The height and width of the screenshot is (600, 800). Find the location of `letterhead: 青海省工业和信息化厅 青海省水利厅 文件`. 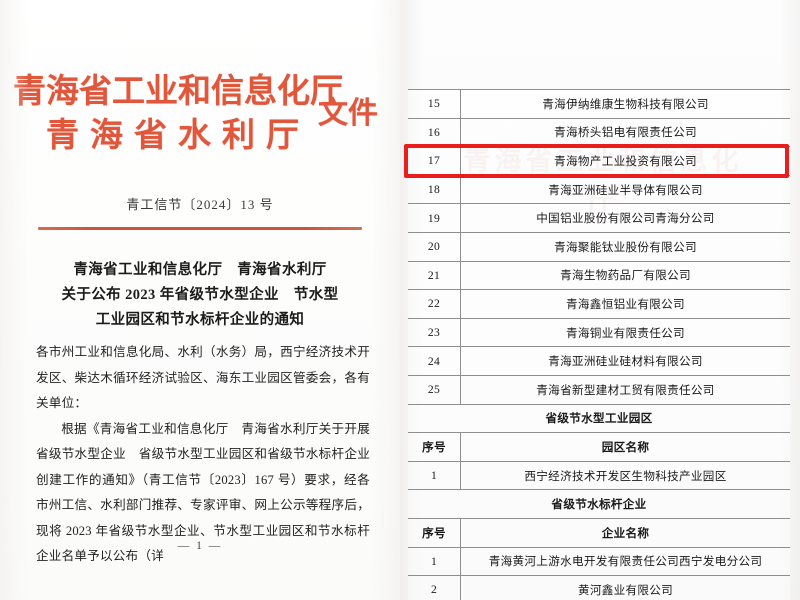

letterhead: 青海省工业和信息化厅 青海省水利厅 文件 is located at coordinates (200, 124).